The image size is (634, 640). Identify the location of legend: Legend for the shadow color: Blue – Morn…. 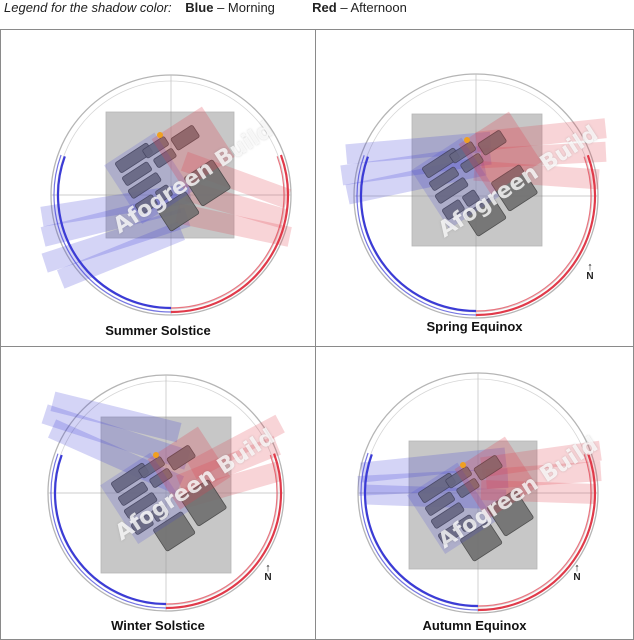
(205, 9).